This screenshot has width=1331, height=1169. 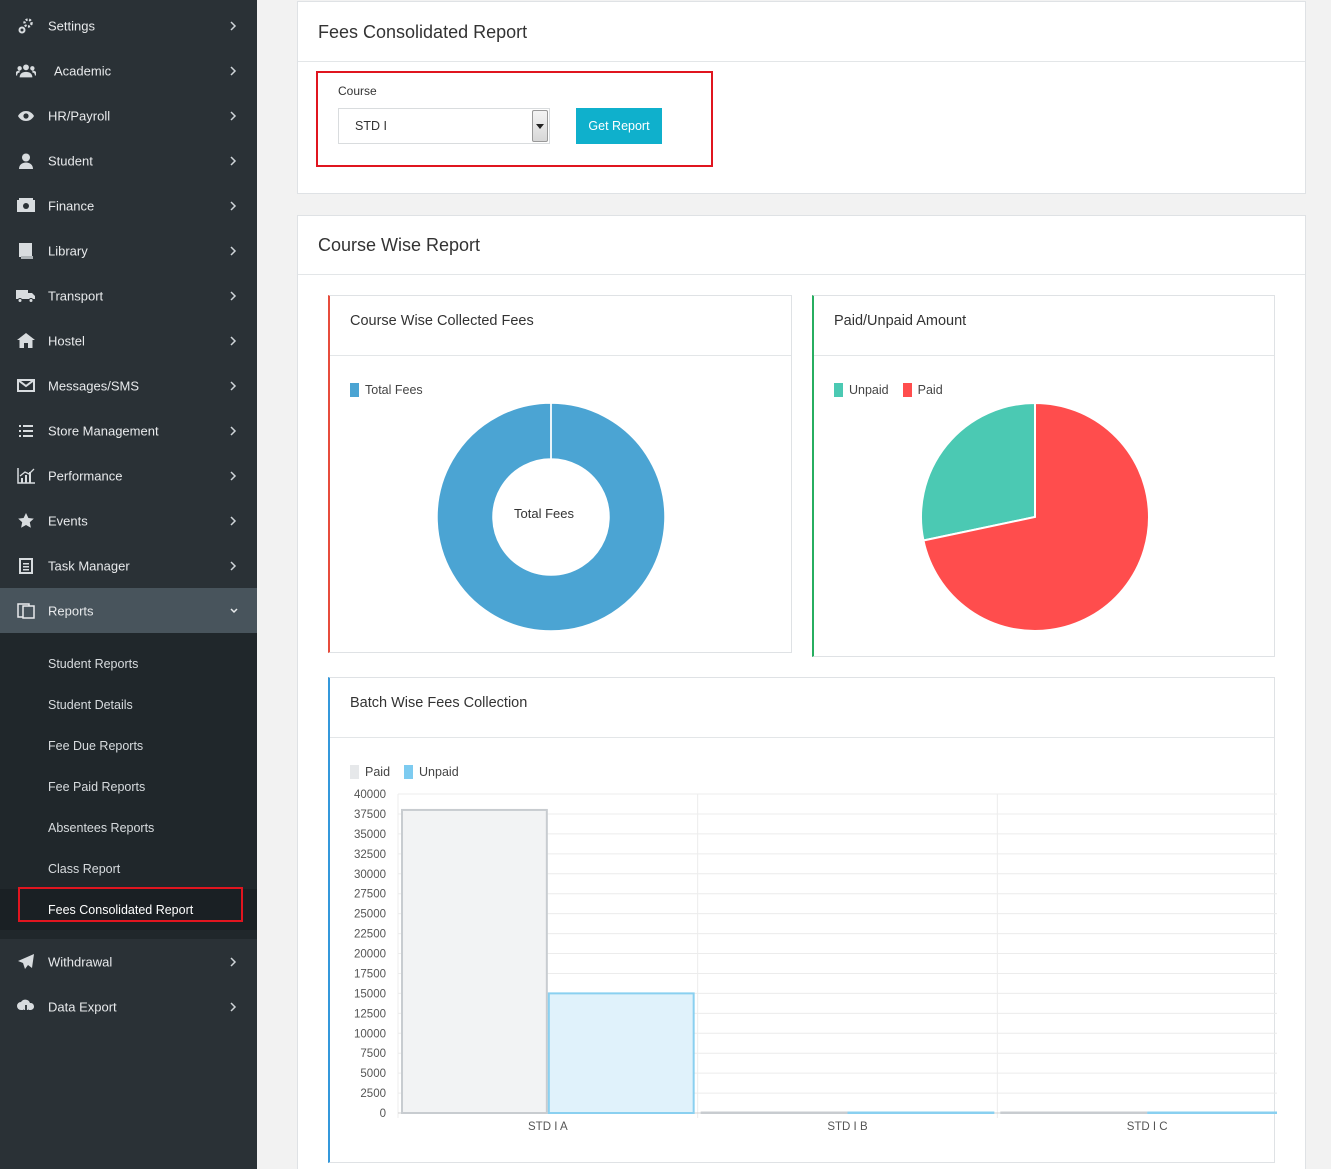 I want to click on truck-icon, so click(x=26, y=296).